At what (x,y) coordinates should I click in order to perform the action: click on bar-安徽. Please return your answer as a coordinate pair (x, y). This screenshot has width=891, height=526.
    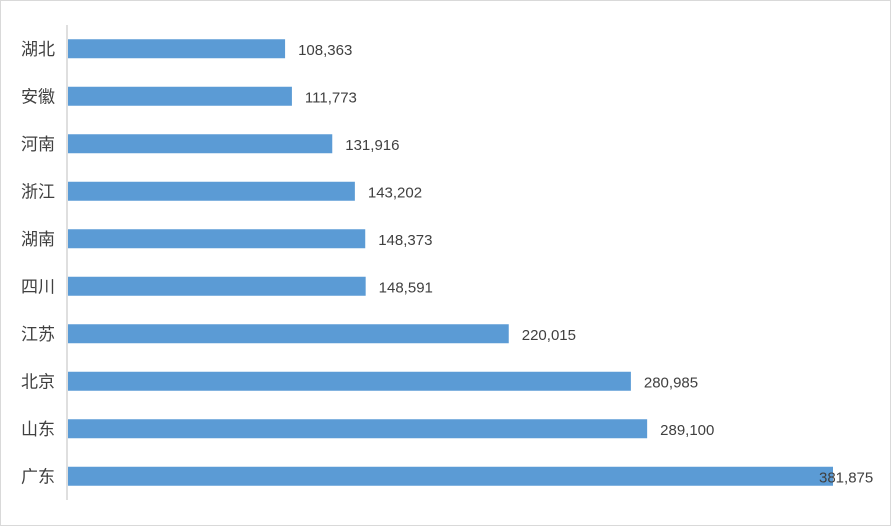
    Looking at the image, I should click on (180, 96).